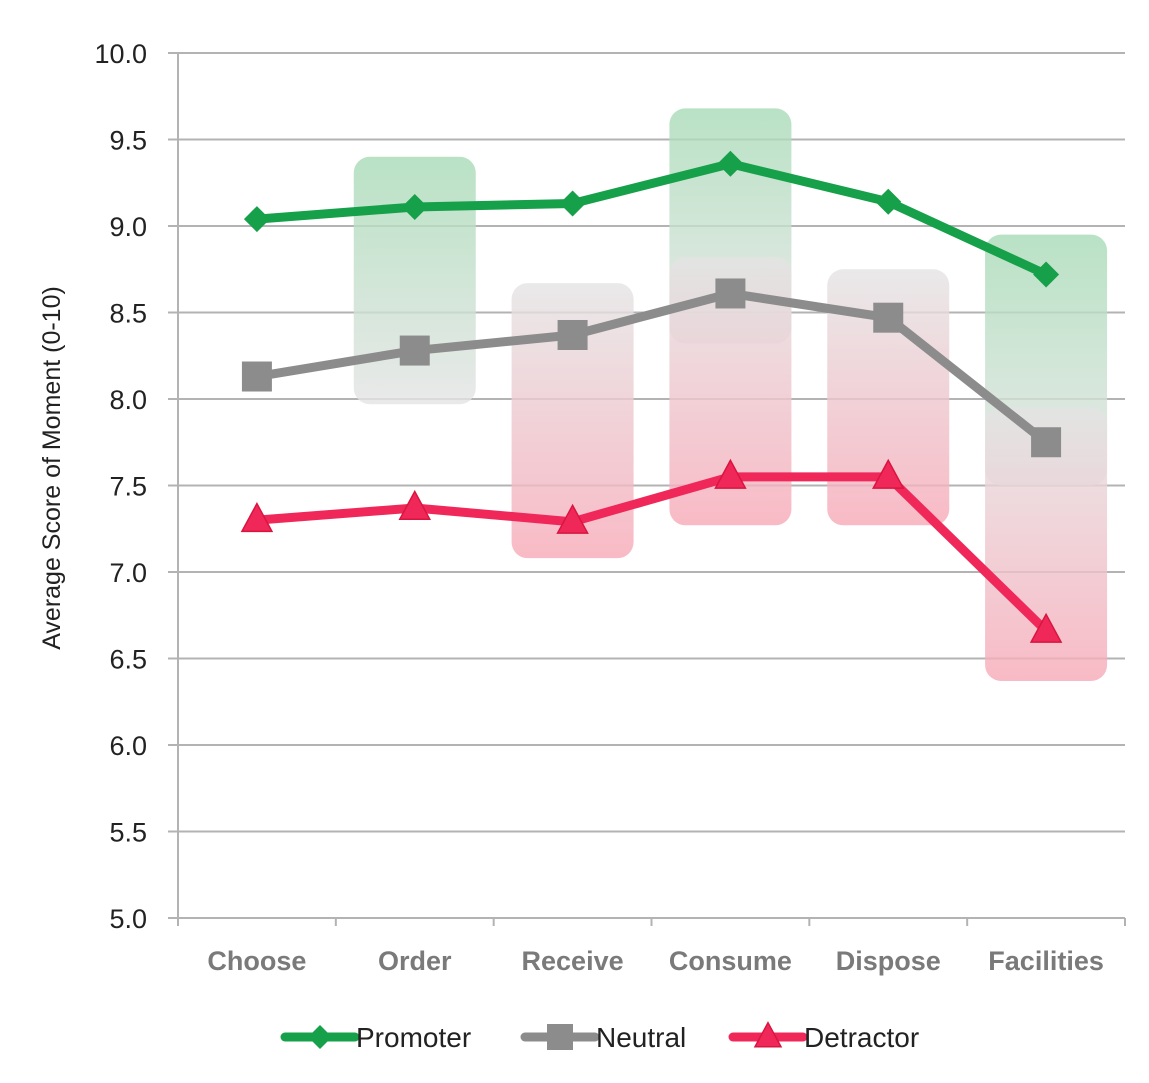 The height and width of the screenshot is (1083, 1149). I want to click on x-tick-label: Order, so click(415, 961).